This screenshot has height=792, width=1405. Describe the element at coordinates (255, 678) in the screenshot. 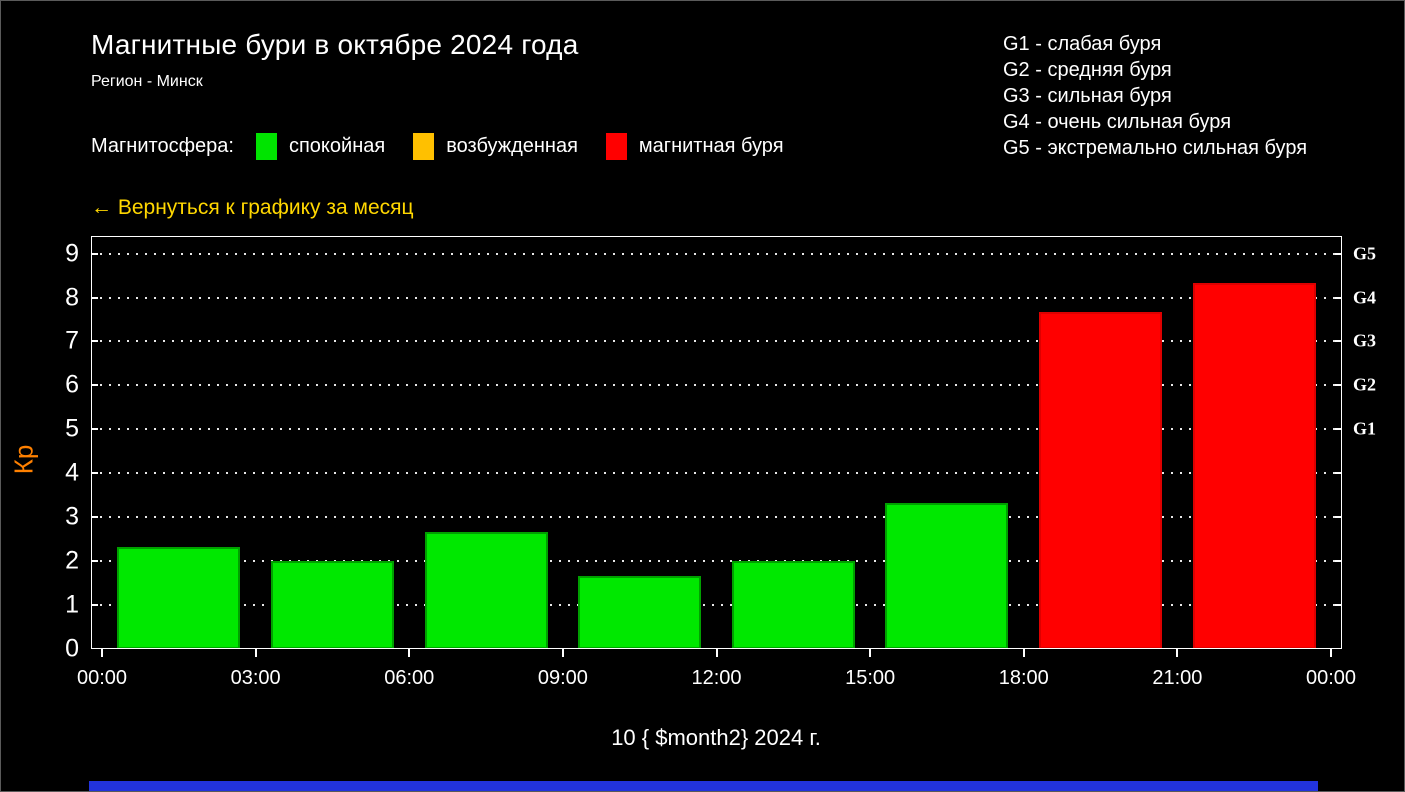

I see `x-tick-label: 03:00` at that location.